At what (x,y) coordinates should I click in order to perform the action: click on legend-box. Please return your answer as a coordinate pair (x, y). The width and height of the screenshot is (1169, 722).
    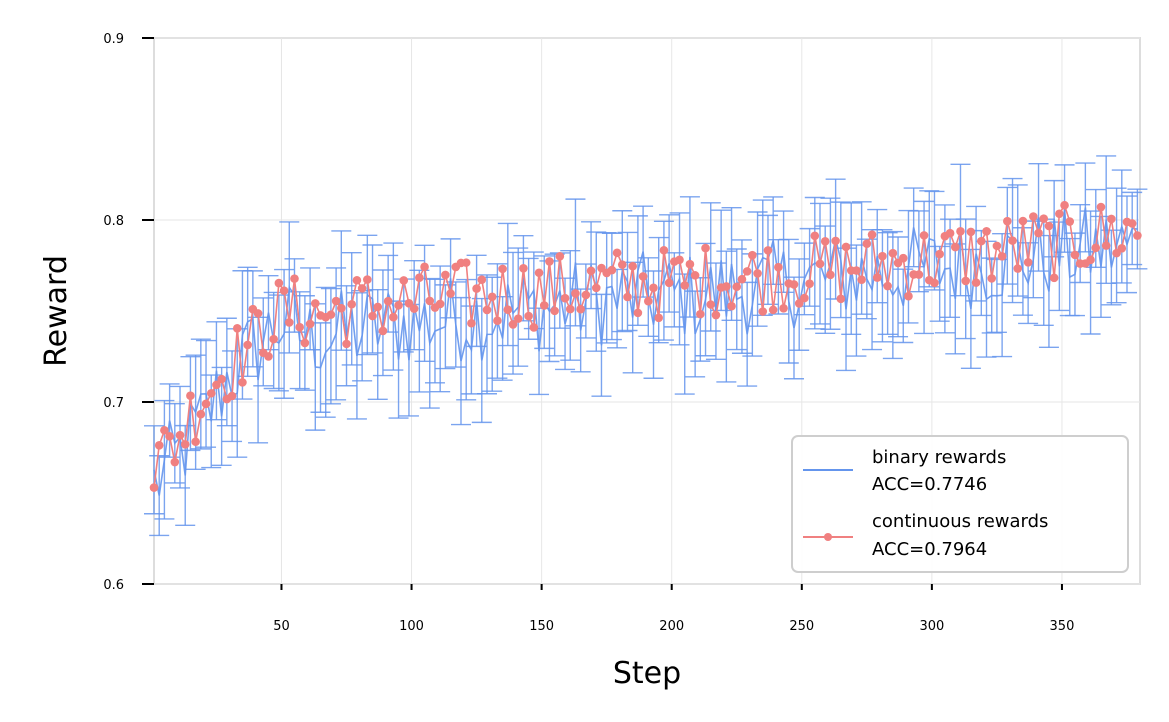
    Looking at the image, I should click on (960, 504).